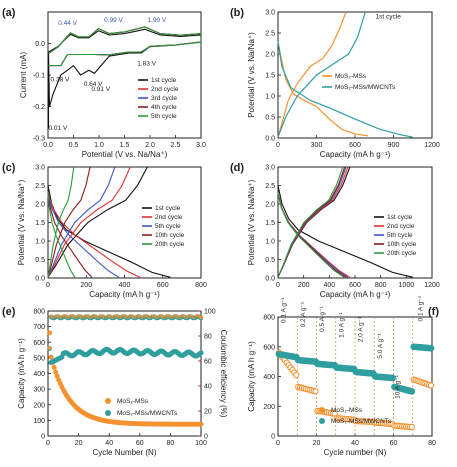 This screenshot has height=467, width=457. I want to click on annotation: 0.01 V, so click(58, 128).